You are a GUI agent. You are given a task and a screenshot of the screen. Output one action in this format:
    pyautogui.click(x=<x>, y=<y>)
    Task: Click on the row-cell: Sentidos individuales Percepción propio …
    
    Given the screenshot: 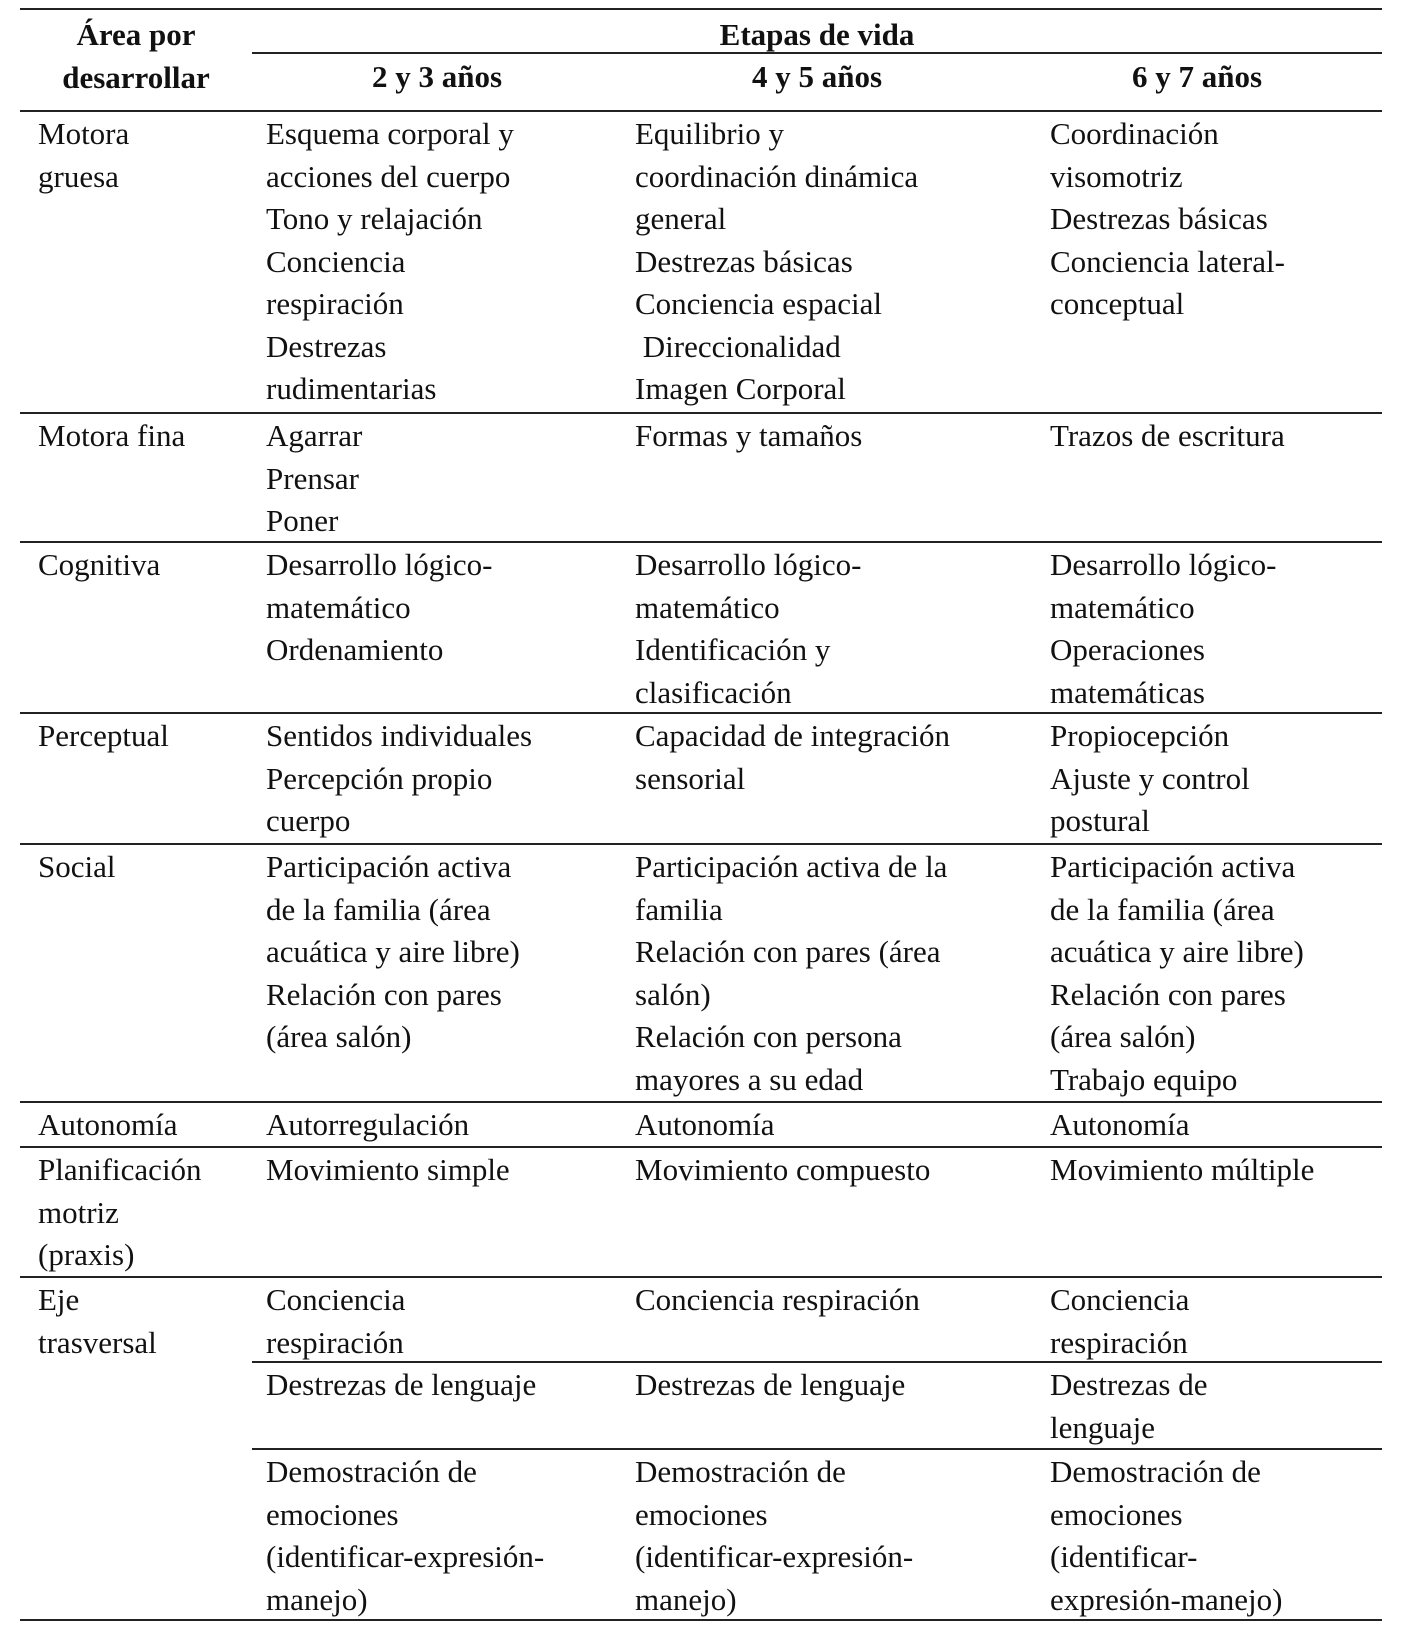 What is the action you would take?
    pyautogui.click(x=399, y=778)
    